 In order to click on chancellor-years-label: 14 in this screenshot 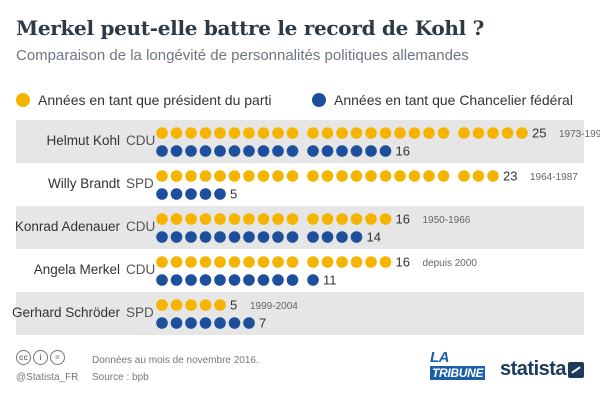, I will do `click(374, 237)`.